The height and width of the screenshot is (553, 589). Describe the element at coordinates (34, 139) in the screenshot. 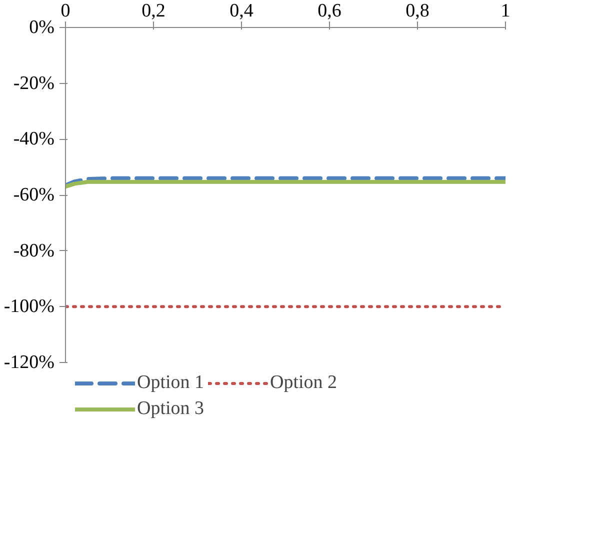

I see `y-tick-label: -40%` at that location.